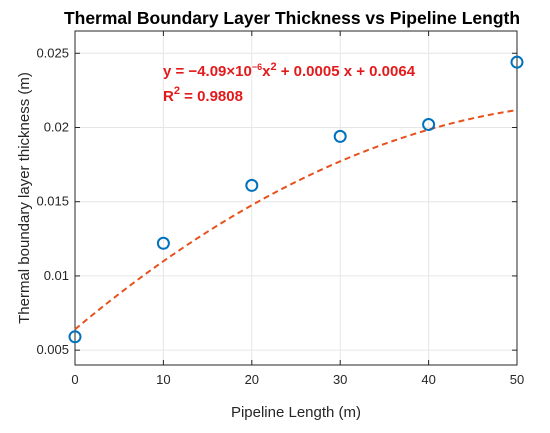 The width and height of the screenshot is (550, 433). I want to click on y-tick-label: 0.005, so click(52, 349).